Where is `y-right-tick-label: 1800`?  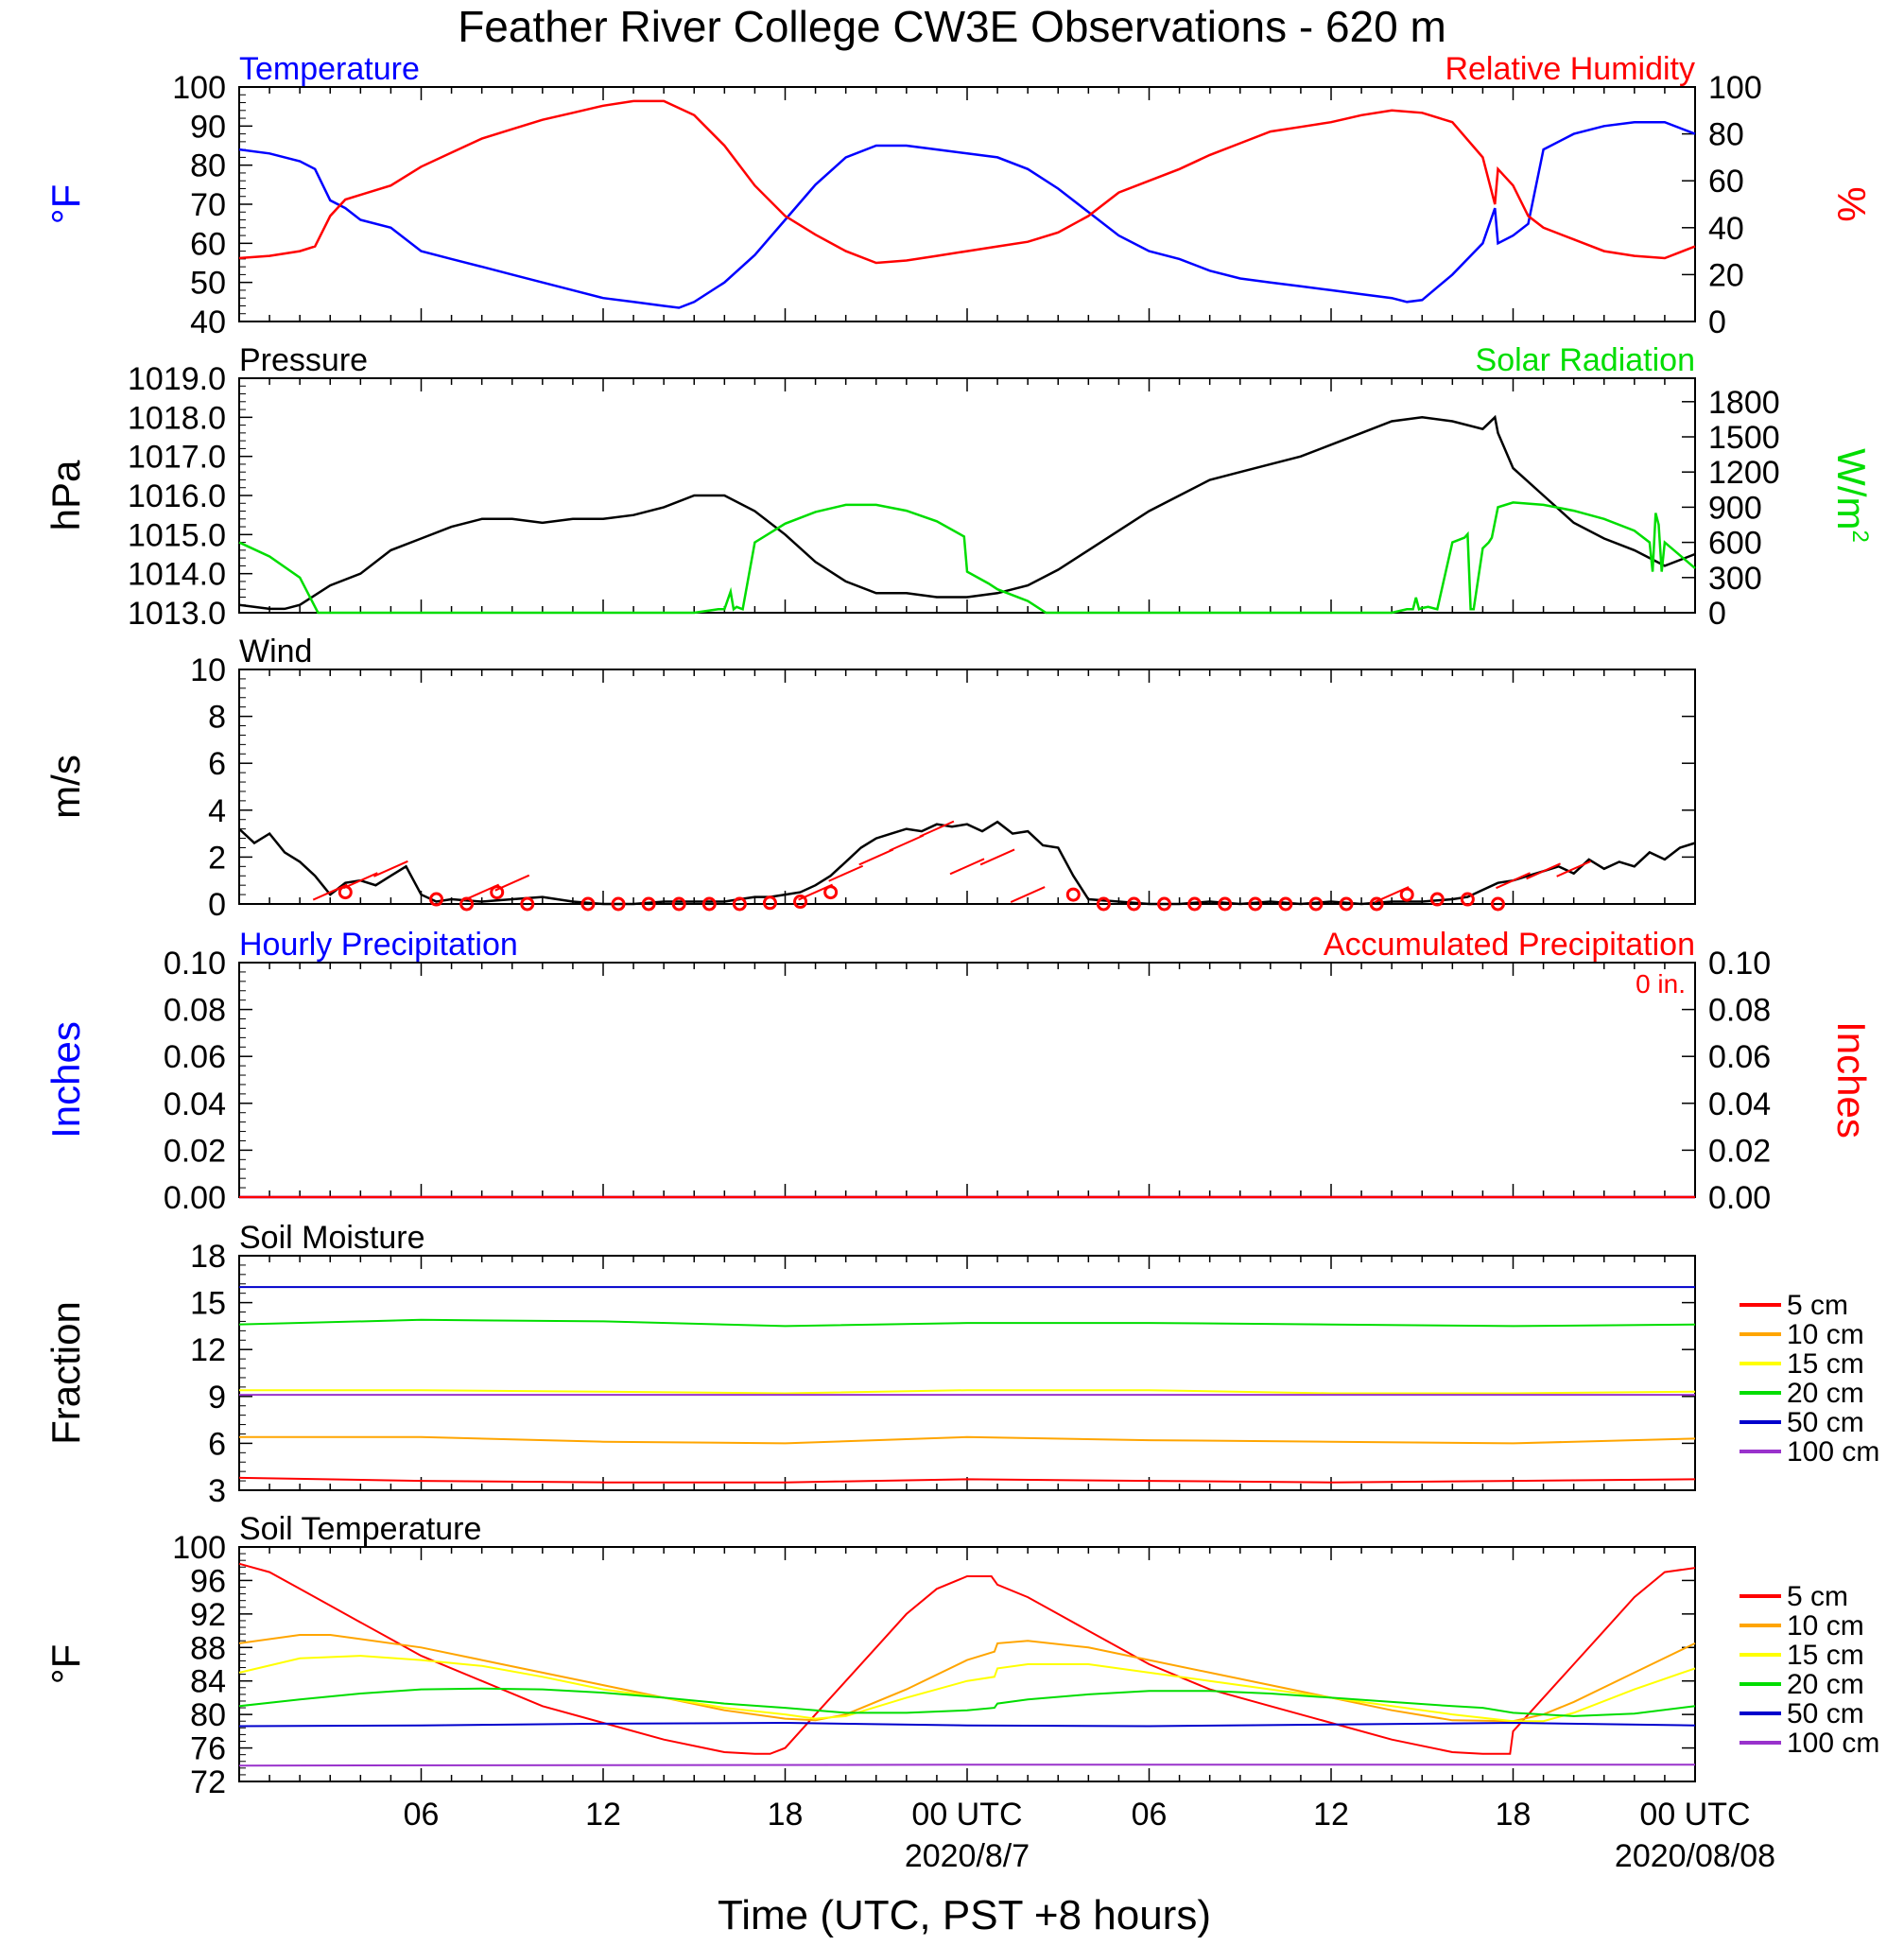
y-right-tick-label: 1800 is located at coordinates (1744, 403).